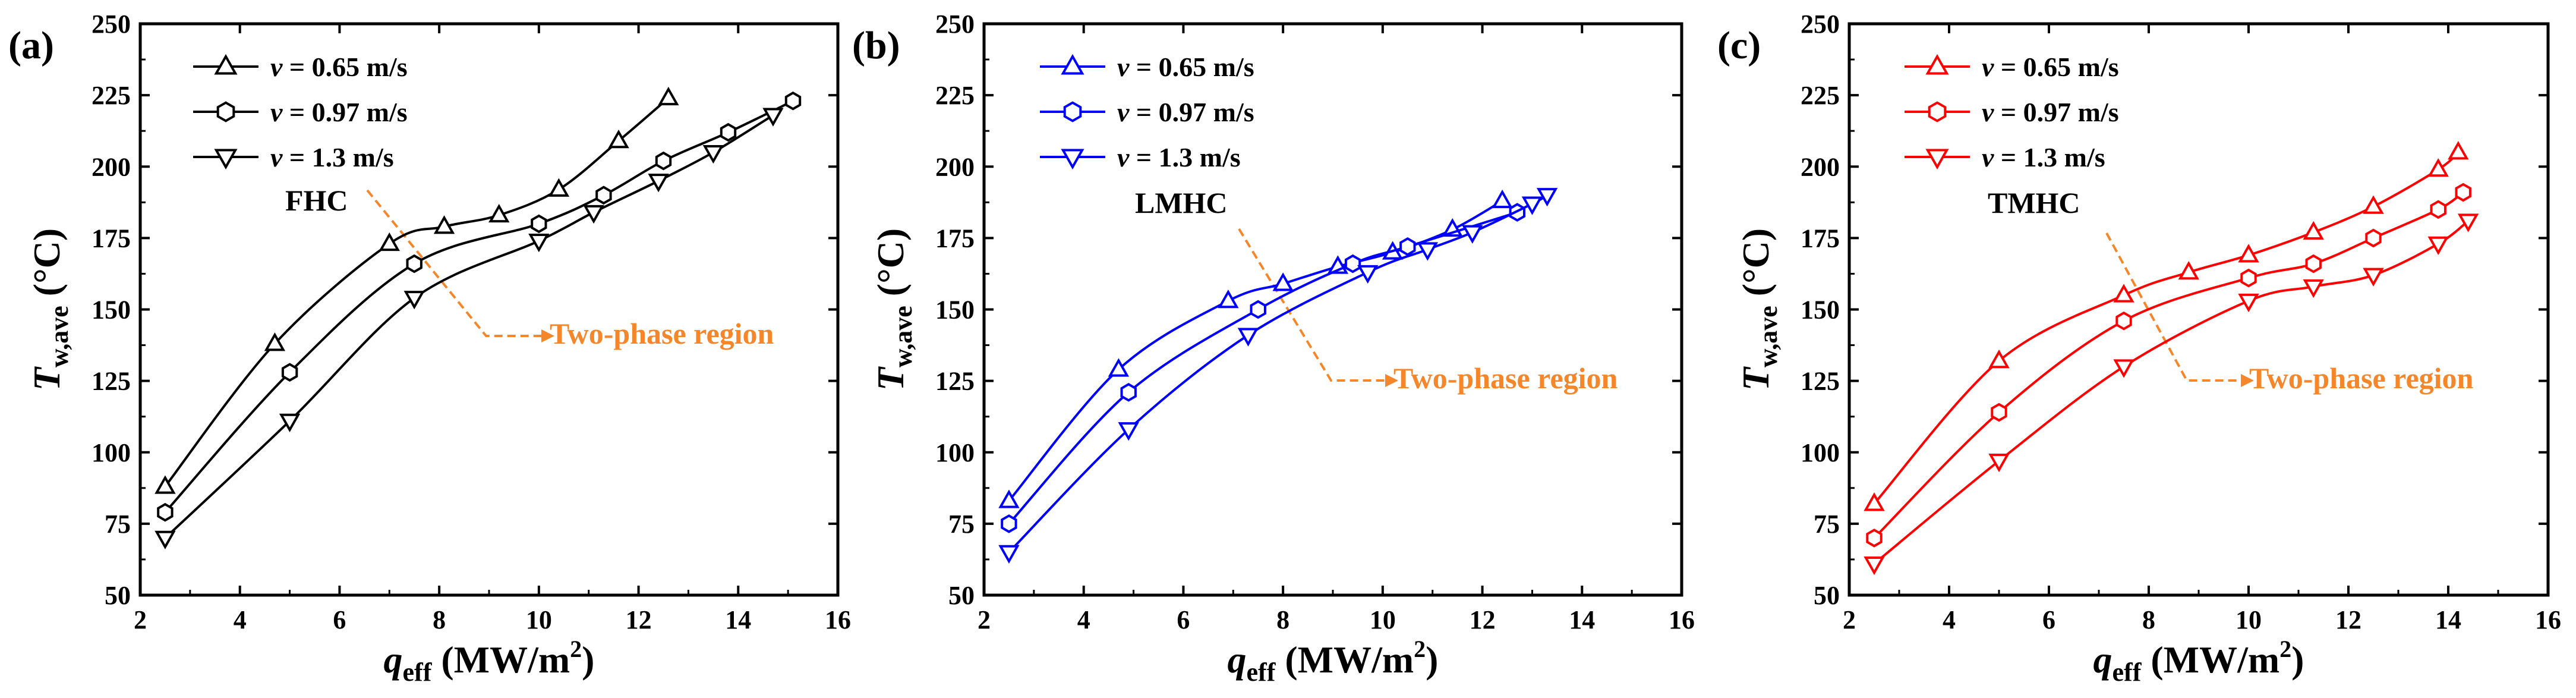 Image resolution: width=2576 pixels, height=698 pixels. What do you see at coordinates (1181, 202) in the screenshot?
I see `annotation-label: LMHC` at bounding box center [1181, 202].